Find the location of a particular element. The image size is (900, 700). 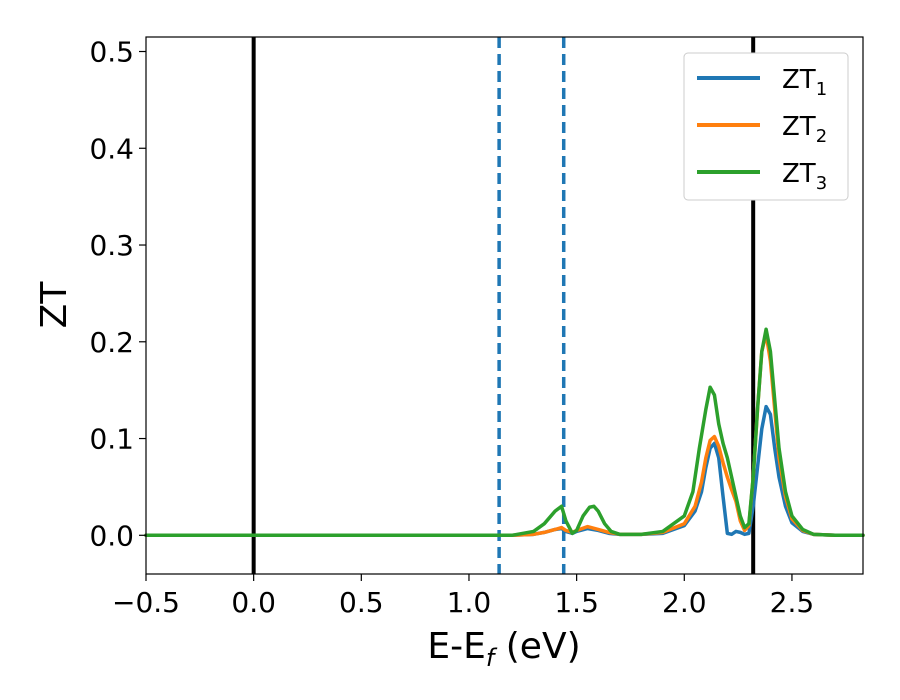

legend-label-zt2: ZT2 is located at coordinates (804, 129).